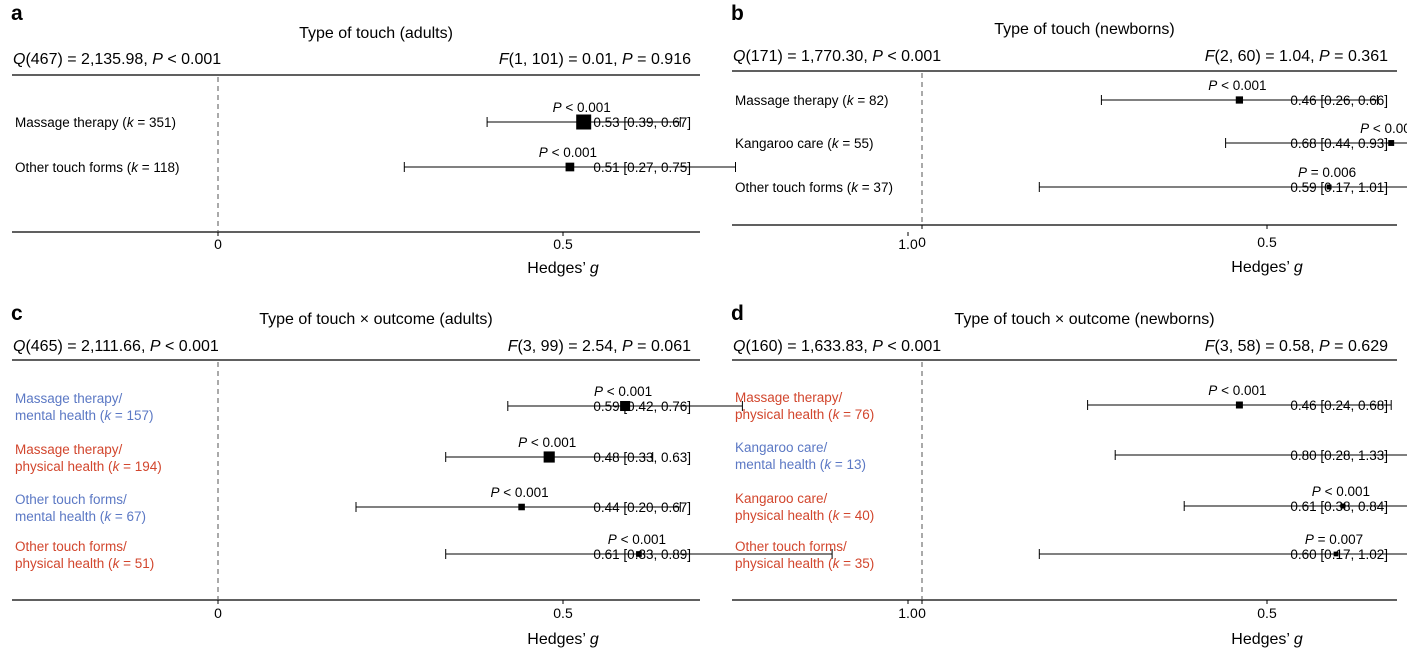  What do you see at coordinates (804, 515) in the screenshot?
I see `row-label: physical health (k = 40)` at bounding box center [804, 515].